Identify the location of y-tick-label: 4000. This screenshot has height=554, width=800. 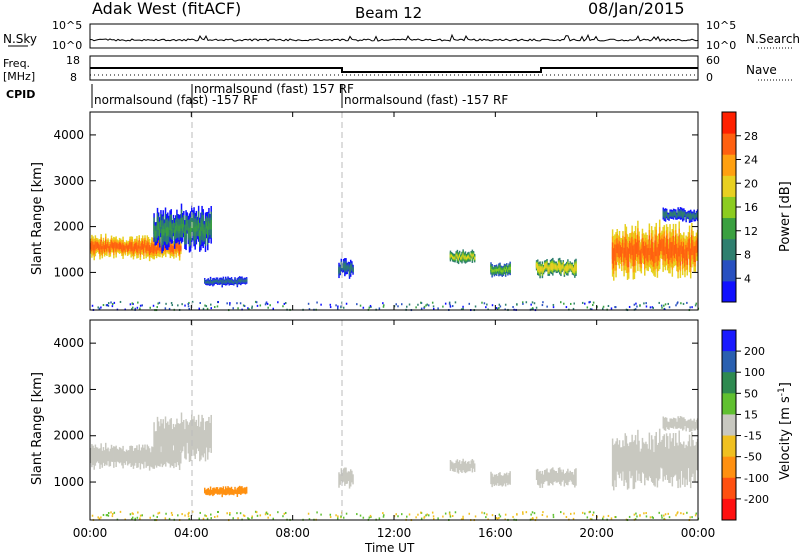
(68, 135).